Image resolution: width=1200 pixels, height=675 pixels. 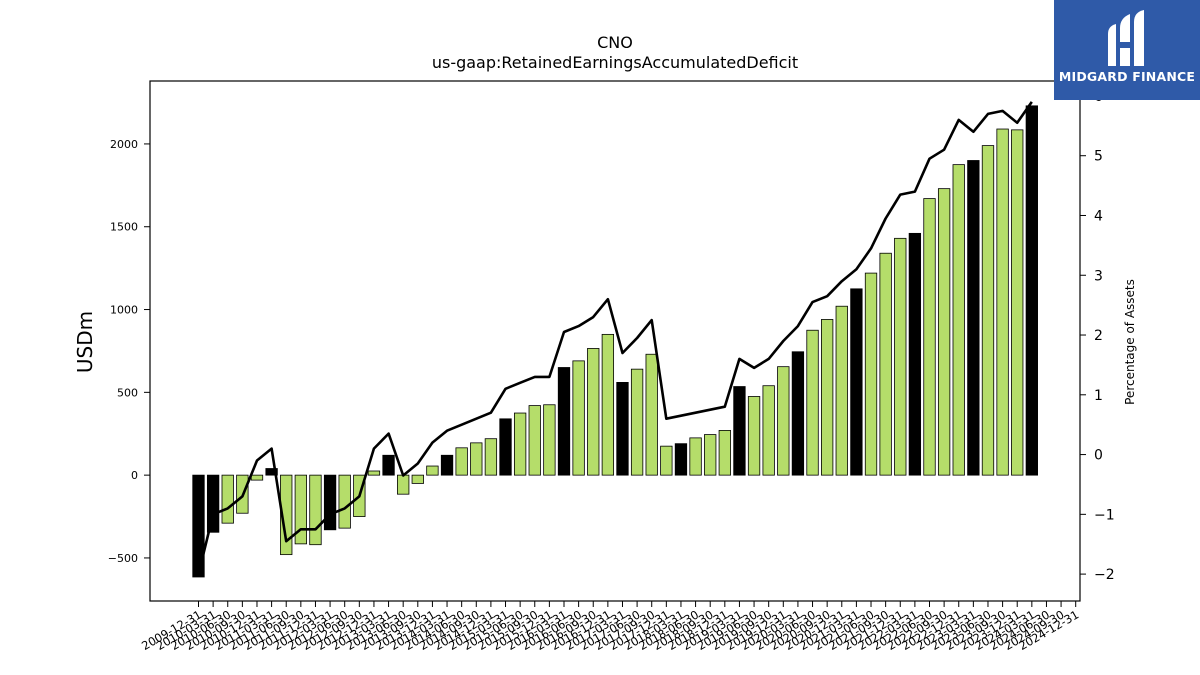 What do you see at coordinates (1098, 157) in the screenshot?
I see `y2-tick-label: 5` at bounding box center [1098, 157].